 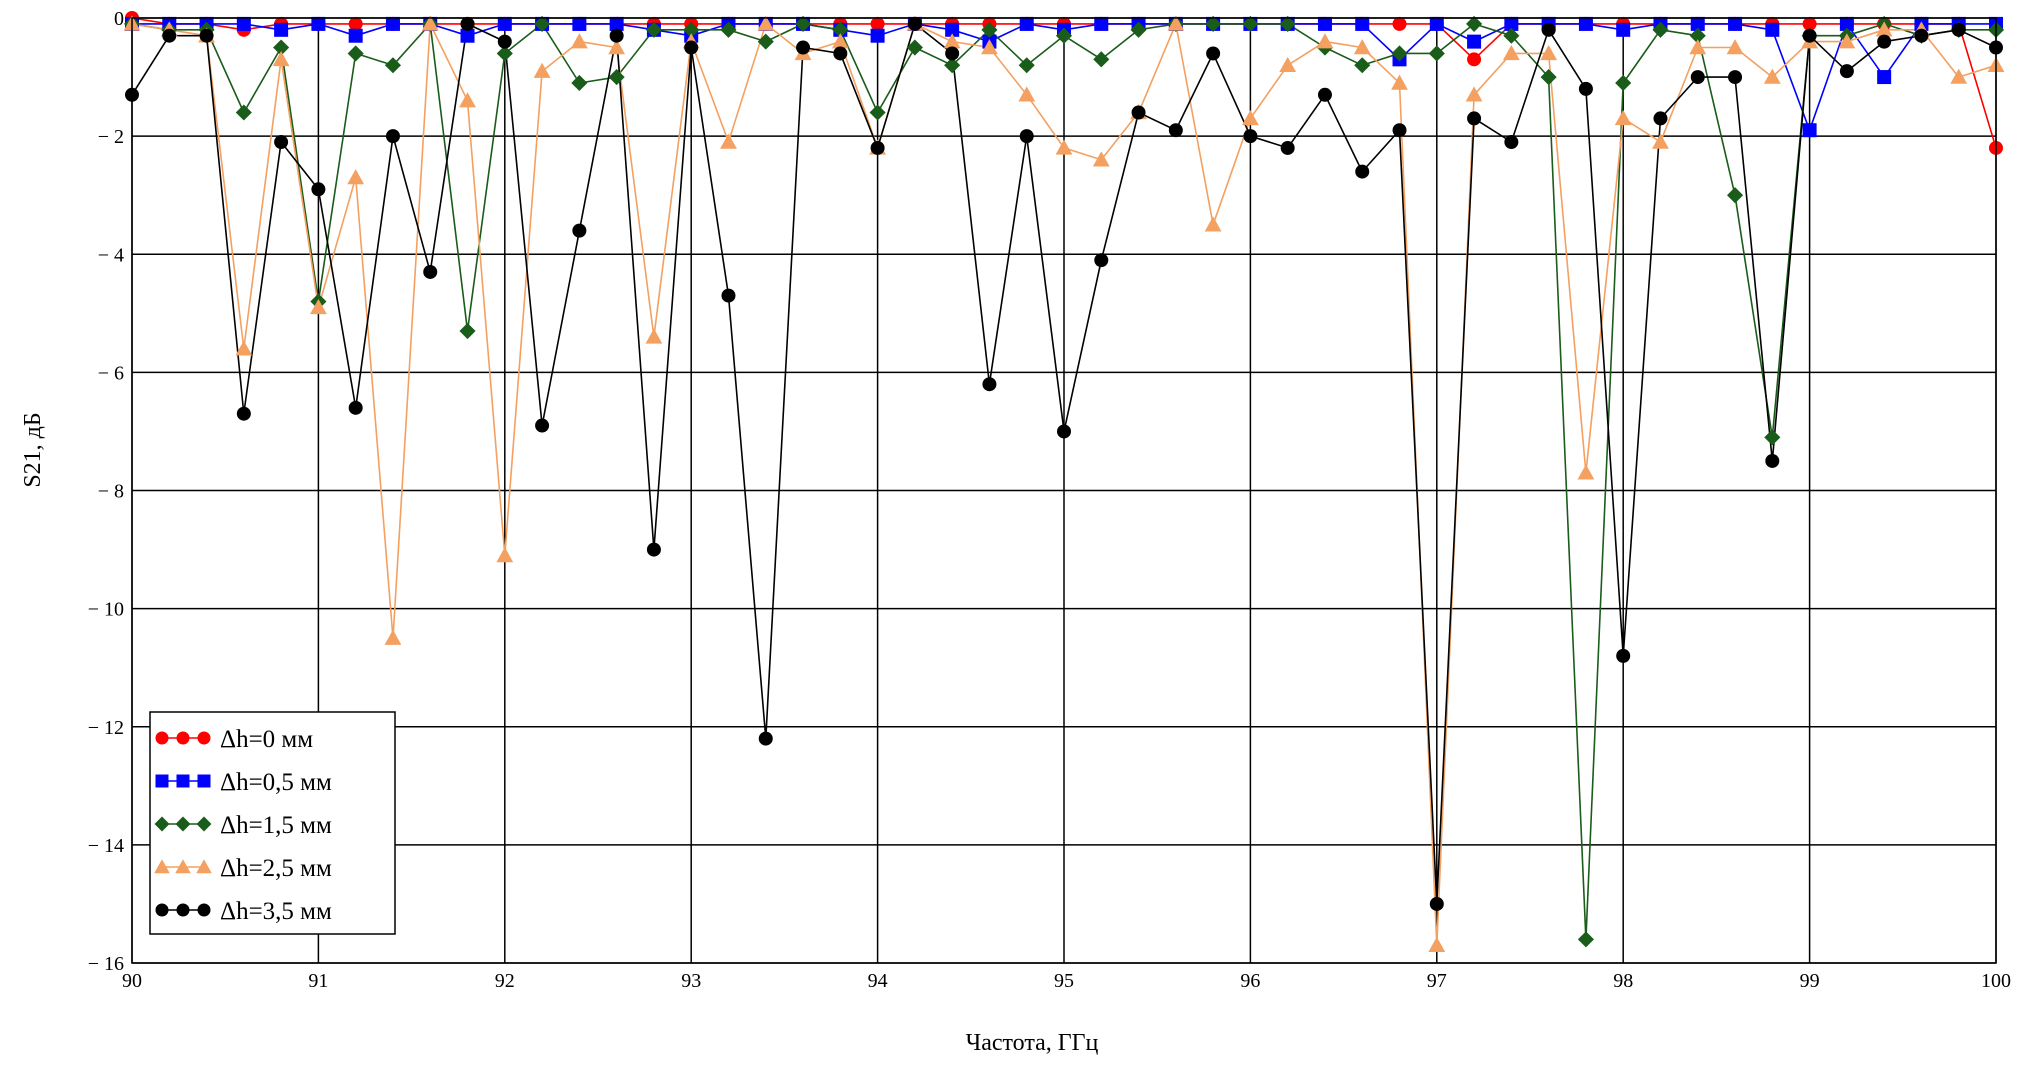 I want to click on legend-label: Δh=0 мм, so click(x=266, y=739).